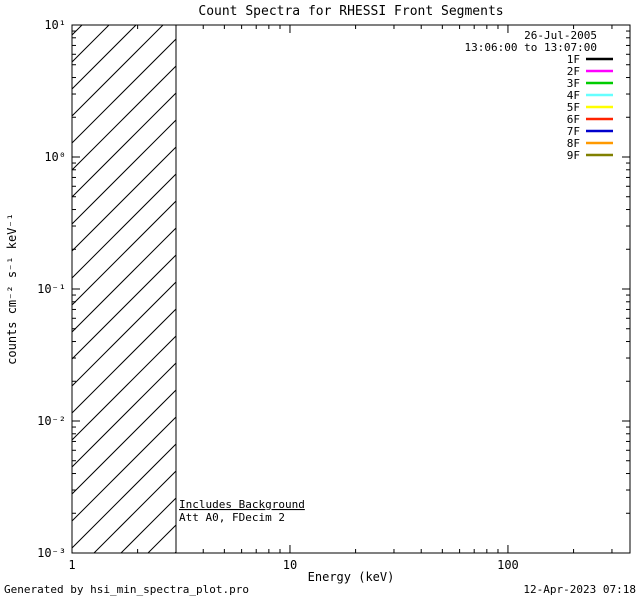 This screenshot has height=604, width=640. What do you see at coordinates (51, 289) in the screenshot?
I see `y-tick-label: 10⁻¹` at bounding box center [51, 289].